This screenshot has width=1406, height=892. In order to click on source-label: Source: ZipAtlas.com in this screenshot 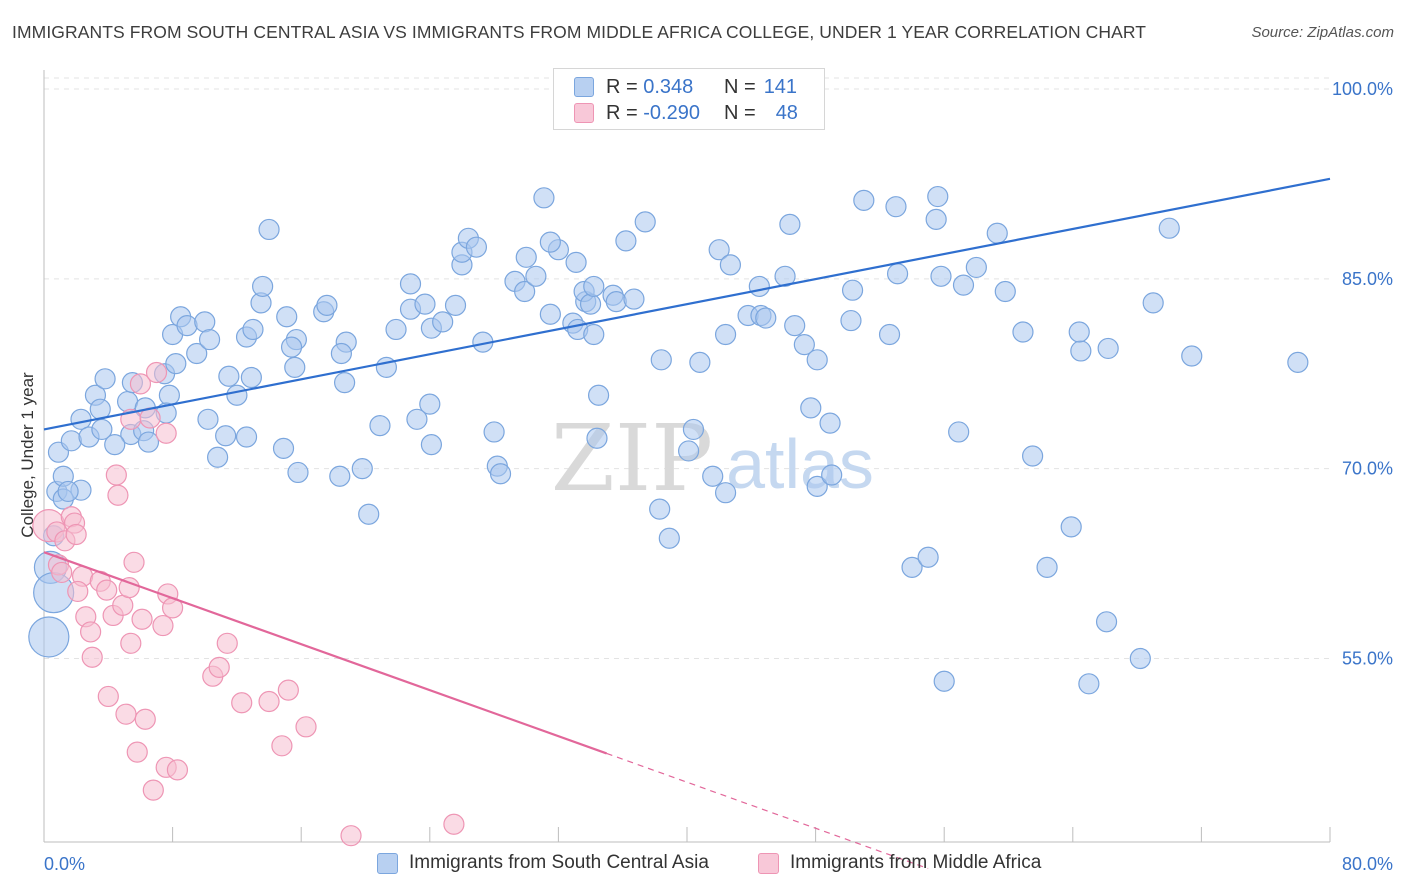, I will do `click(1322, 32)`.